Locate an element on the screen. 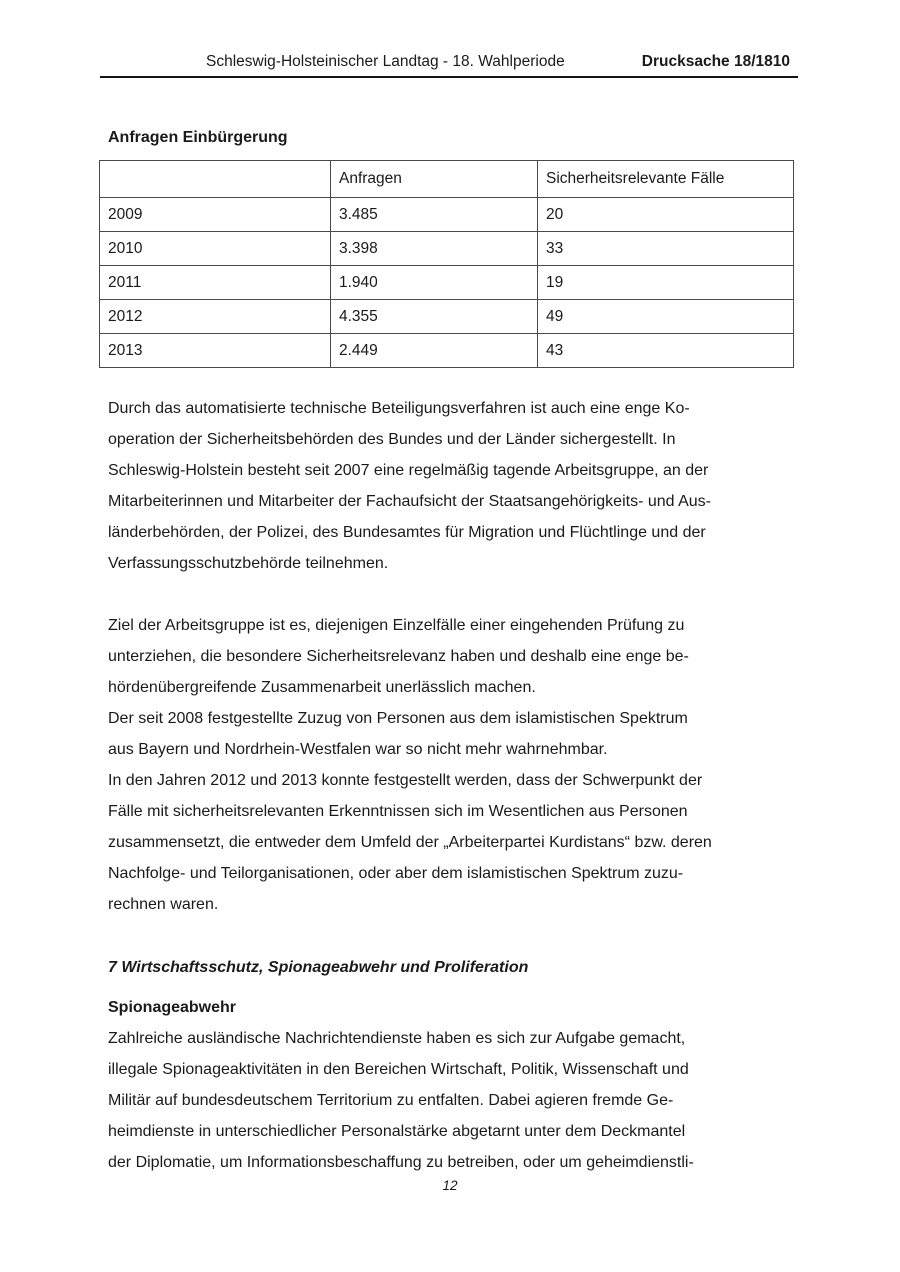 The image size is (900, 1272). table-cell: 2012 is located at coordinates (215, 316).